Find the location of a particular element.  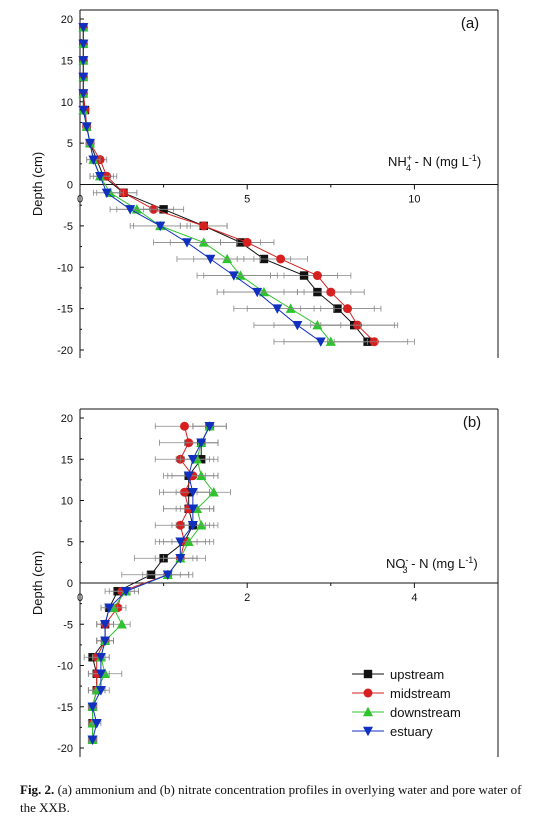

legend: upstream midstream downstream estuary is located at coordinates (406, 703).